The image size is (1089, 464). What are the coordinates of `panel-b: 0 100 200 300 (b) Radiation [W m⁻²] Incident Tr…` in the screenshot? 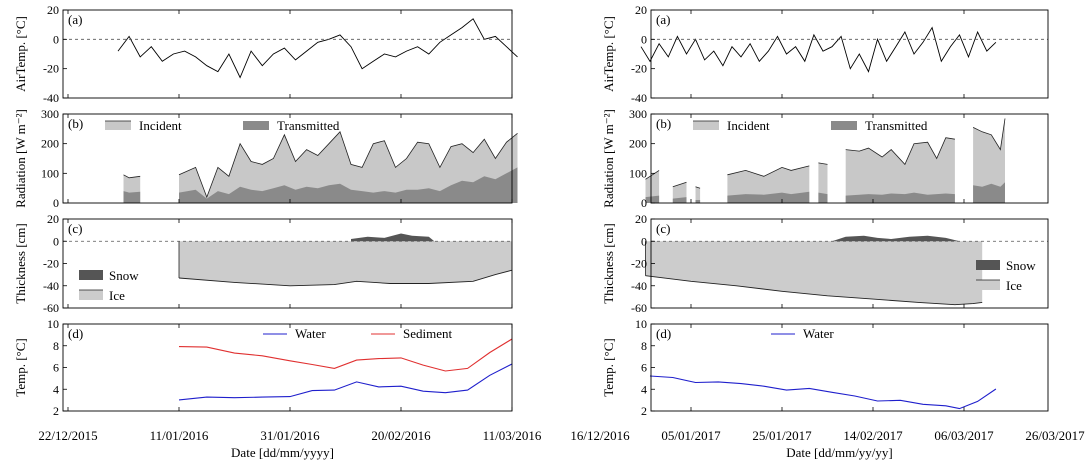 It's located at (265, 158).